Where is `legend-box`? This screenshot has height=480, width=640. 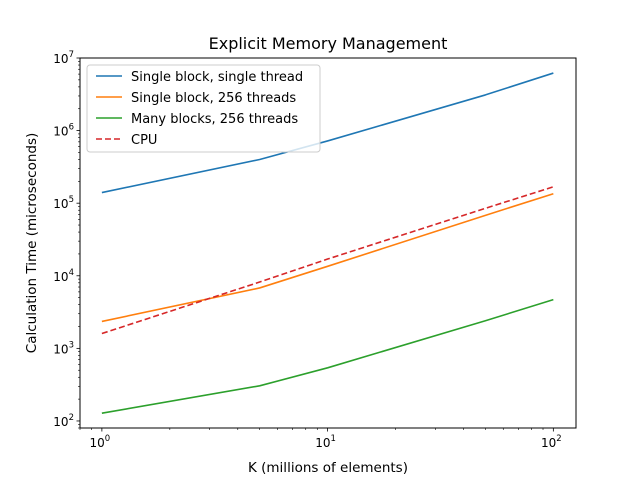
legend-box is located at coordinates (203, 108).